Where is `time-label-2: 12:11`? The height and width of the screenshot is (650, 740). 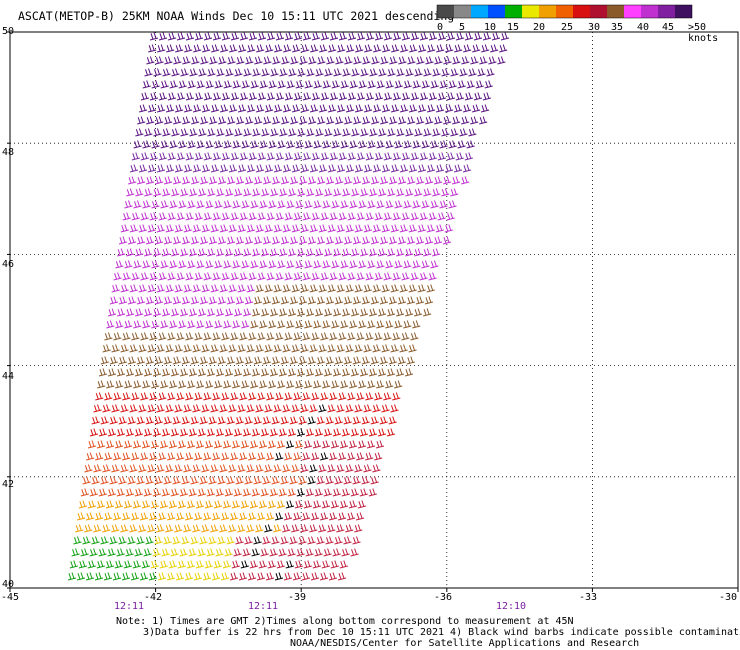
time-label-2: 12:11 is located at coordinates (263, 606).